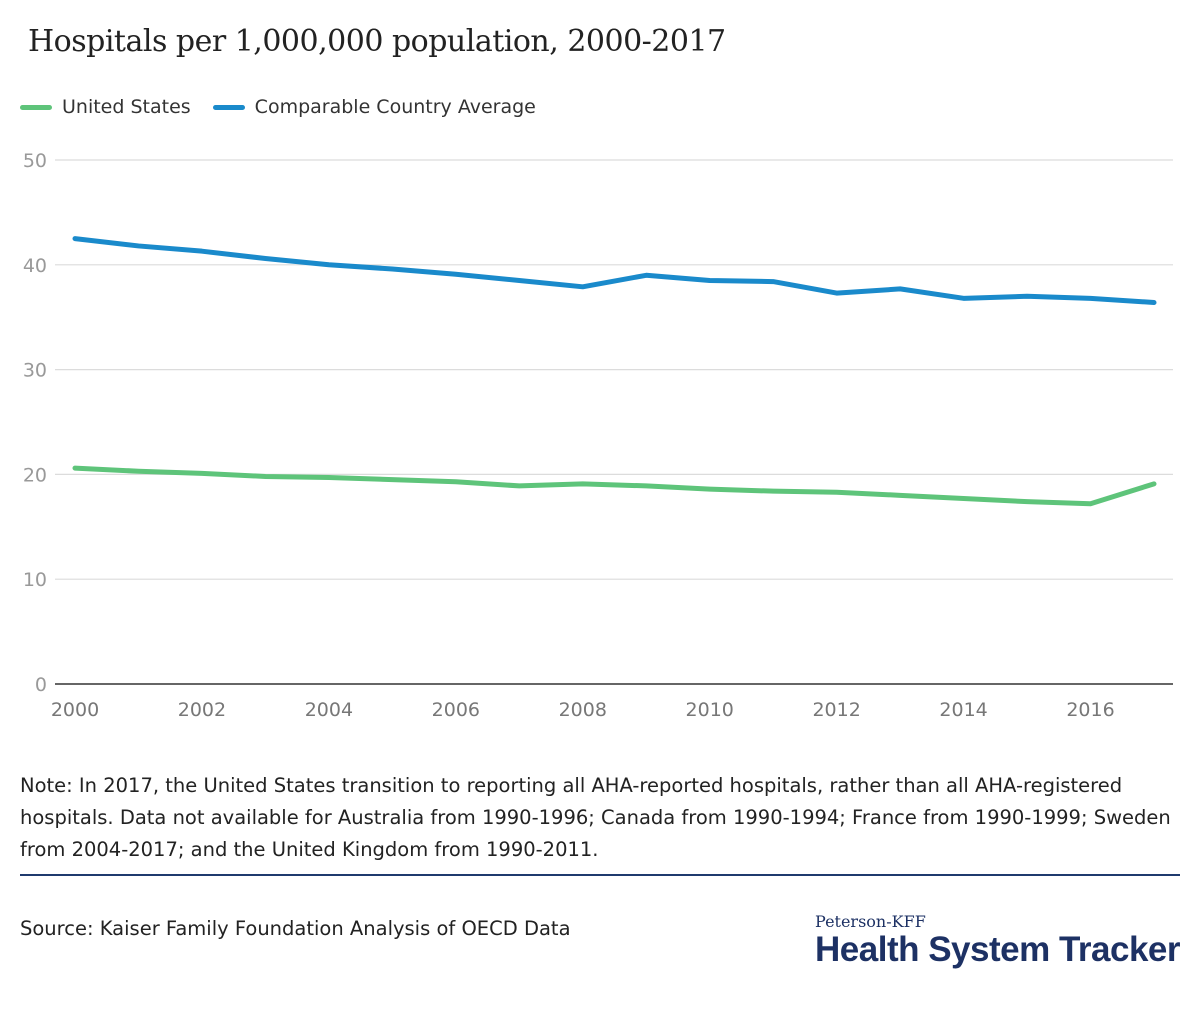 The image size is (1200, 1012). What do you see at coordinates (600, 875) in the screenshot?
I see `divider` at bounding box center [600, 875].